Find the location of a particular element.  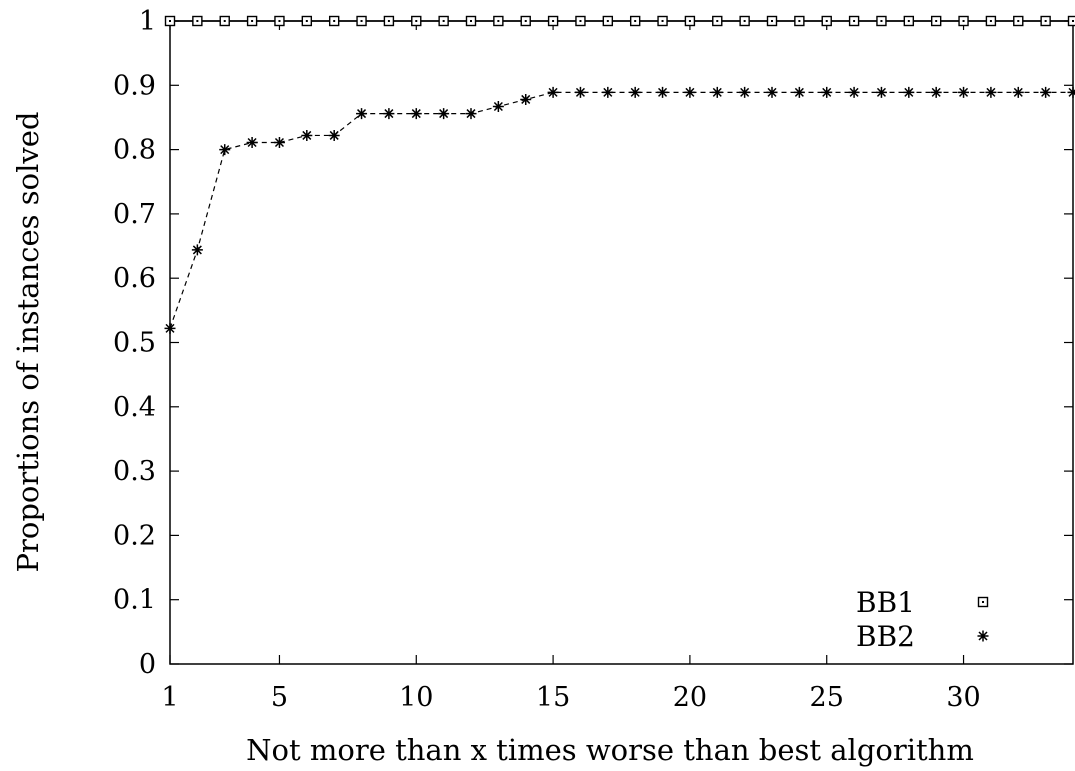

x-tick-label: 25 is located at coordinates (827, 697).